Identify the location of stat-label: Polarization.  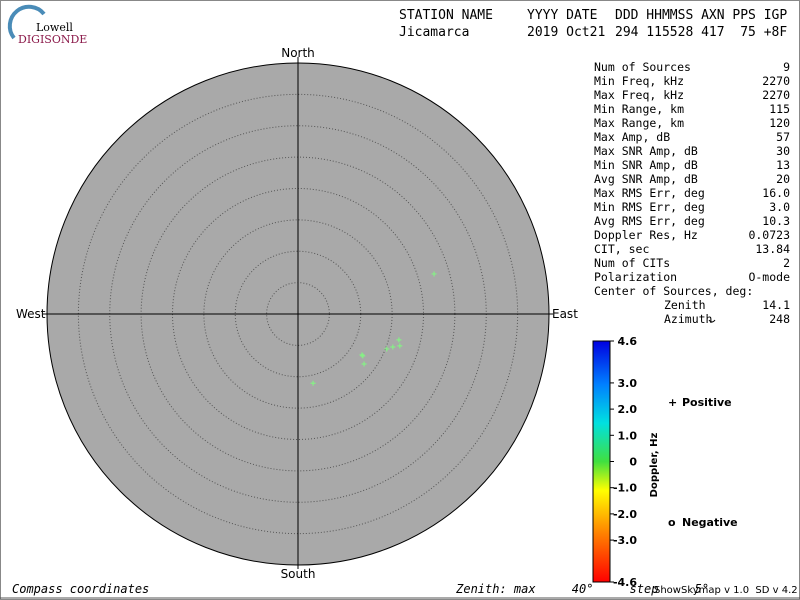
(635, 277).